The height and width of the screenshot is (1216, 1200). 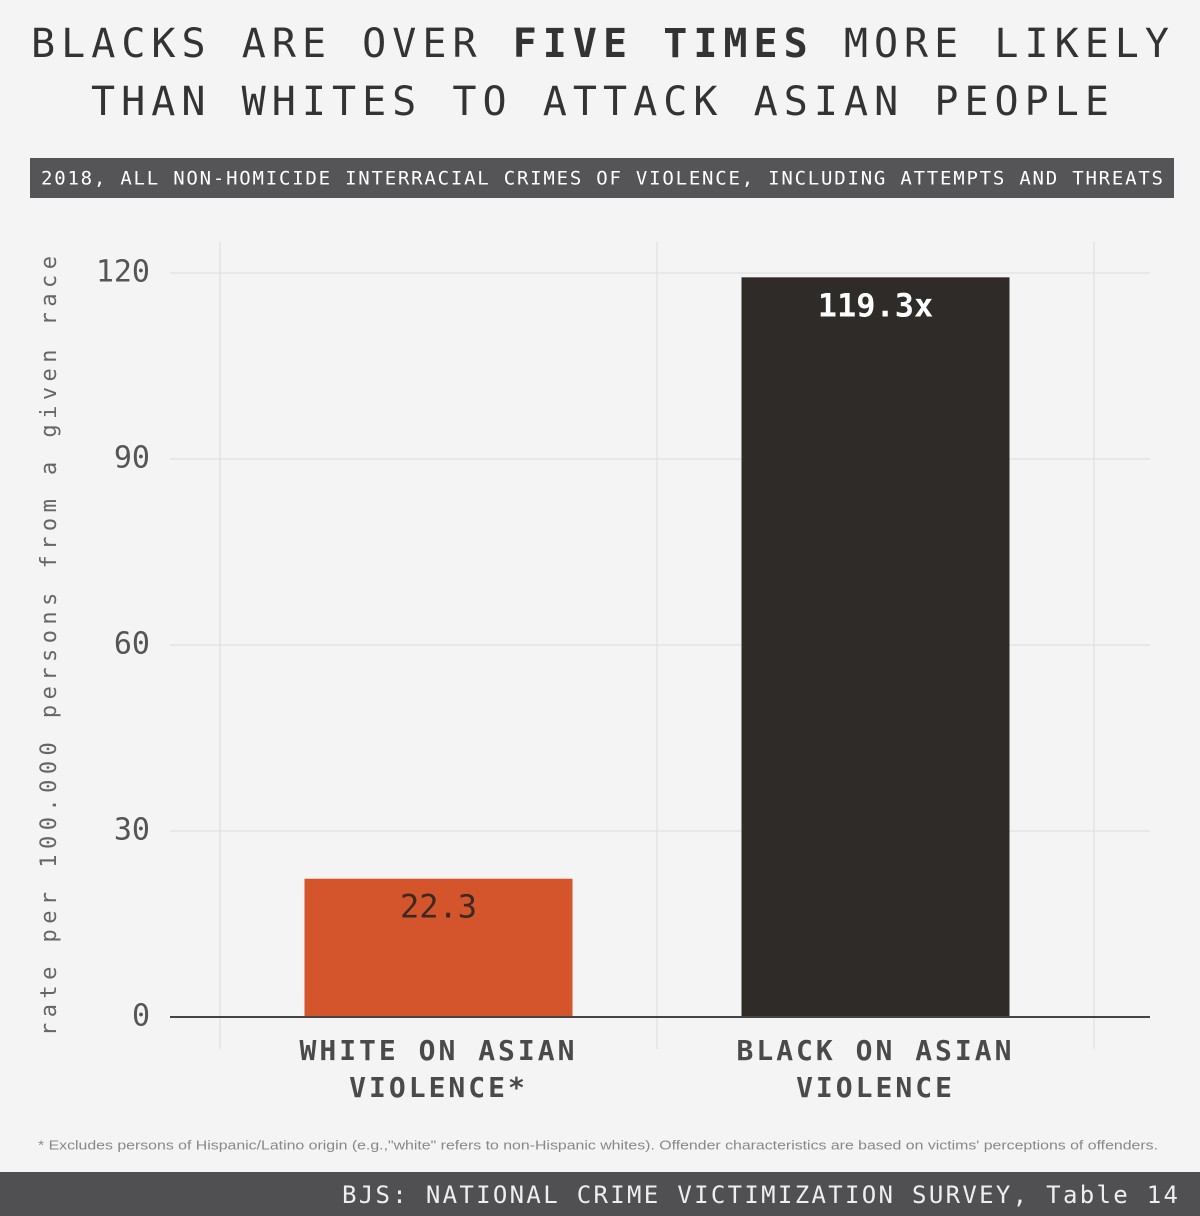 What do you see at coordinates (991, 44) in the screenshot?
I see `title-part: MORE LIKELY` at bounding box center [991, 44].